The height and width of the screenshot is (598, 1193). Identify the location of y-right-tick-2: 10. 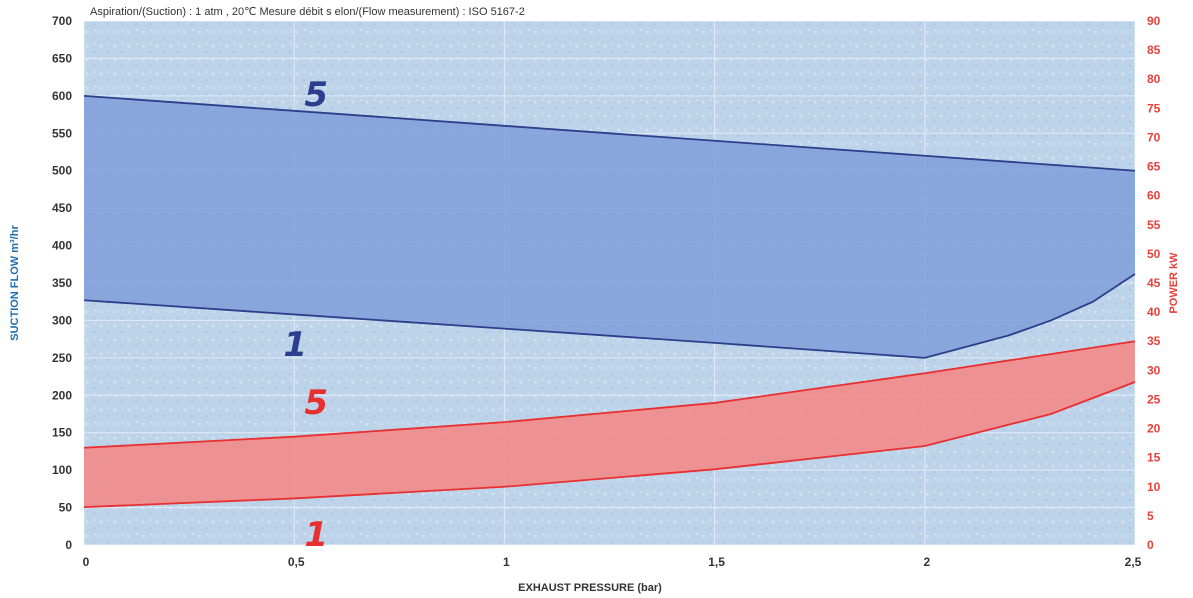
(1154, 487).